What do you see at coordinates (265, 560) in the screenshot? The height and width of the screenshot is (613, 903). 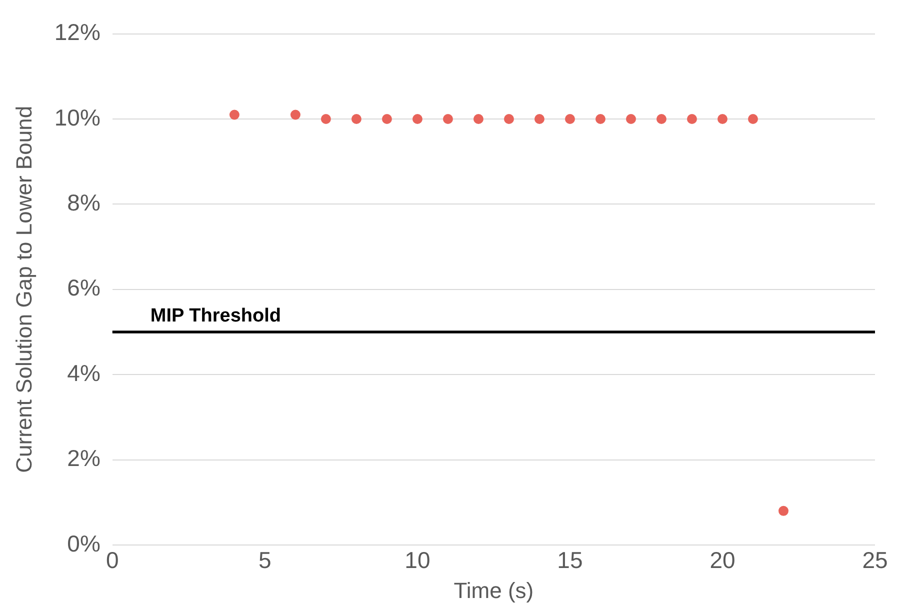 I see `x-tick-label: 5` at bounding box center [265, 560].